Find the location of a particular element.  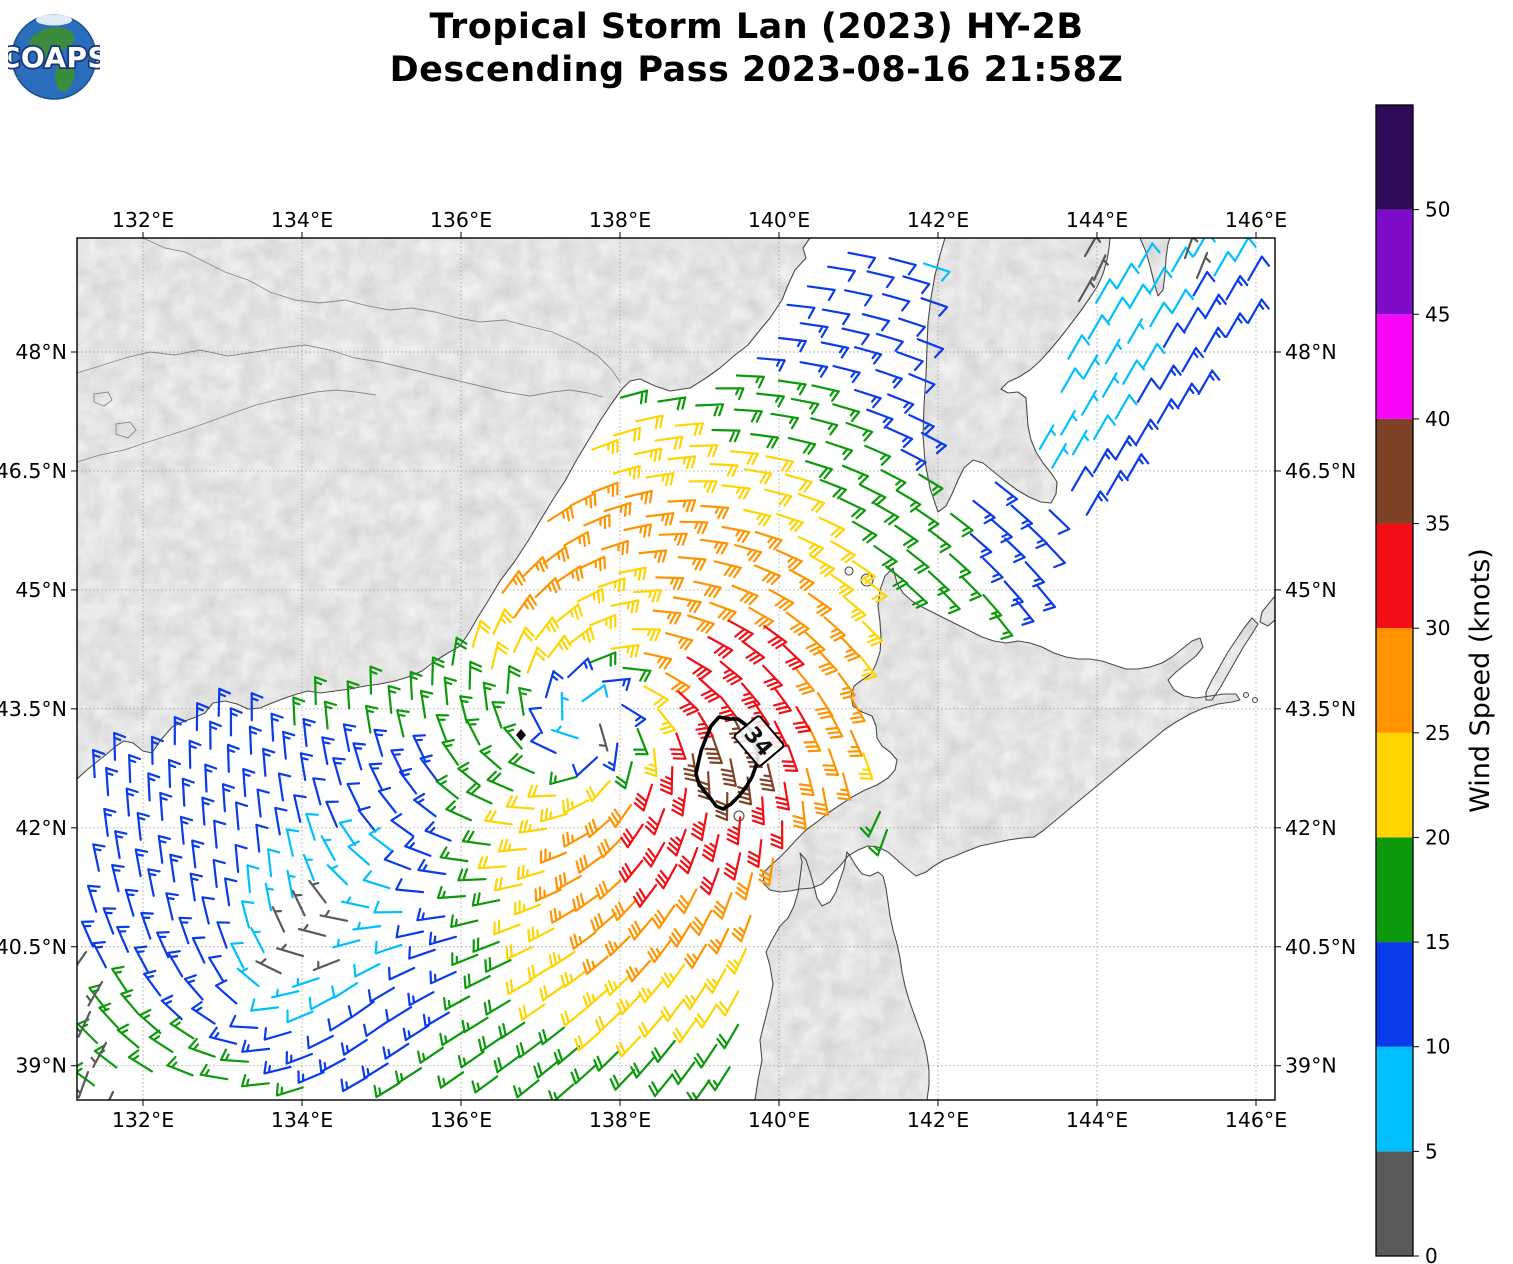

colorbar: 0 5 10 15 20 25 30 35 40 45 50 Wind Speed (knots) is located at coordinates (1435, 684).